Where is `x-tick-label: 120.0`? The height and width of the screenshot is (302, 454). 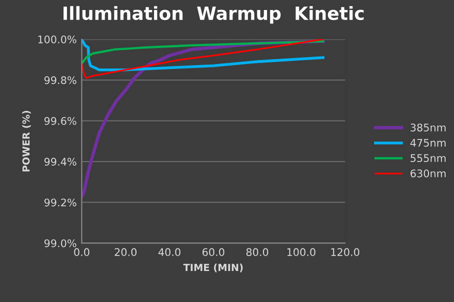
x-tick-label: 120.0 is located at coordinates (345, 252).